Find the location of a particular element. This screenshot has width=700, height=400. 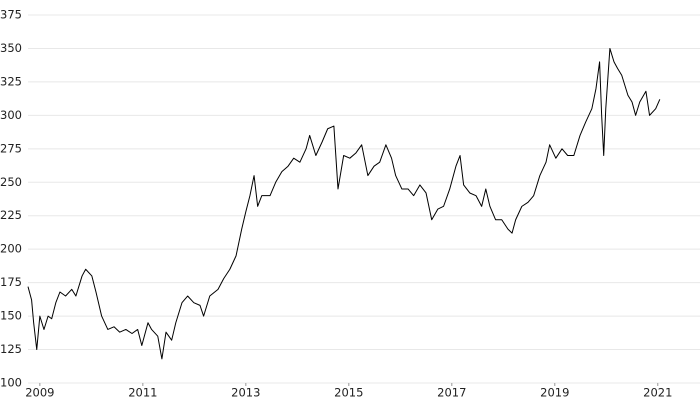

x-tick-label: 2015 is located at coordinates (348, 393).